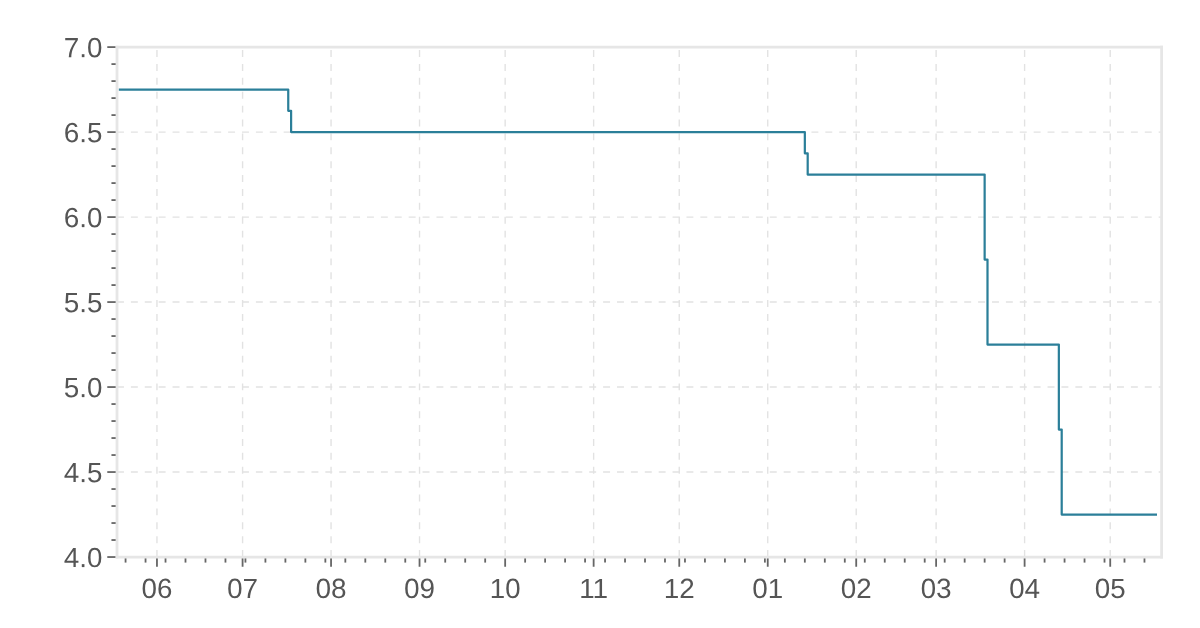 This screenshot has width=1200, height=628. Describe the element at coordinates (157, 588) in the screenshot. I see `x-tick-label: 06` at that location.